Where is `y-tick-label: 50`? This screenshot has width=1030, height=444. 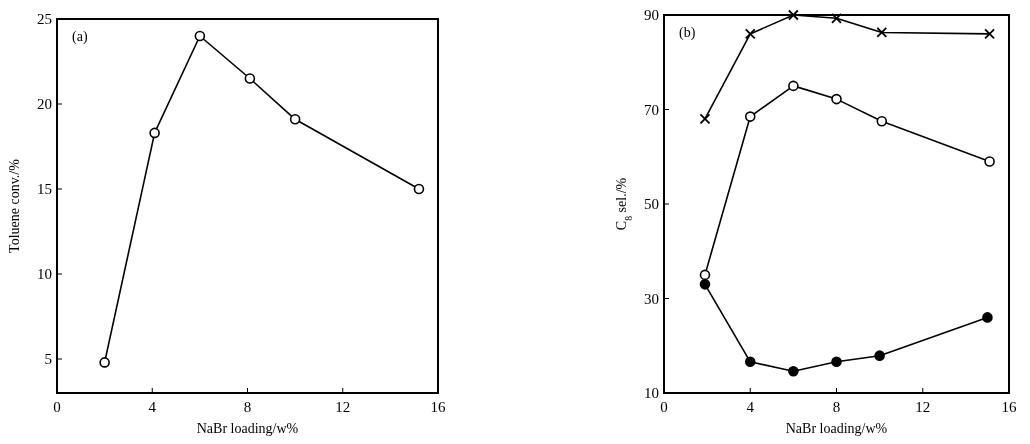
y-tick-label: 50 is located at coordinates (651, 204).